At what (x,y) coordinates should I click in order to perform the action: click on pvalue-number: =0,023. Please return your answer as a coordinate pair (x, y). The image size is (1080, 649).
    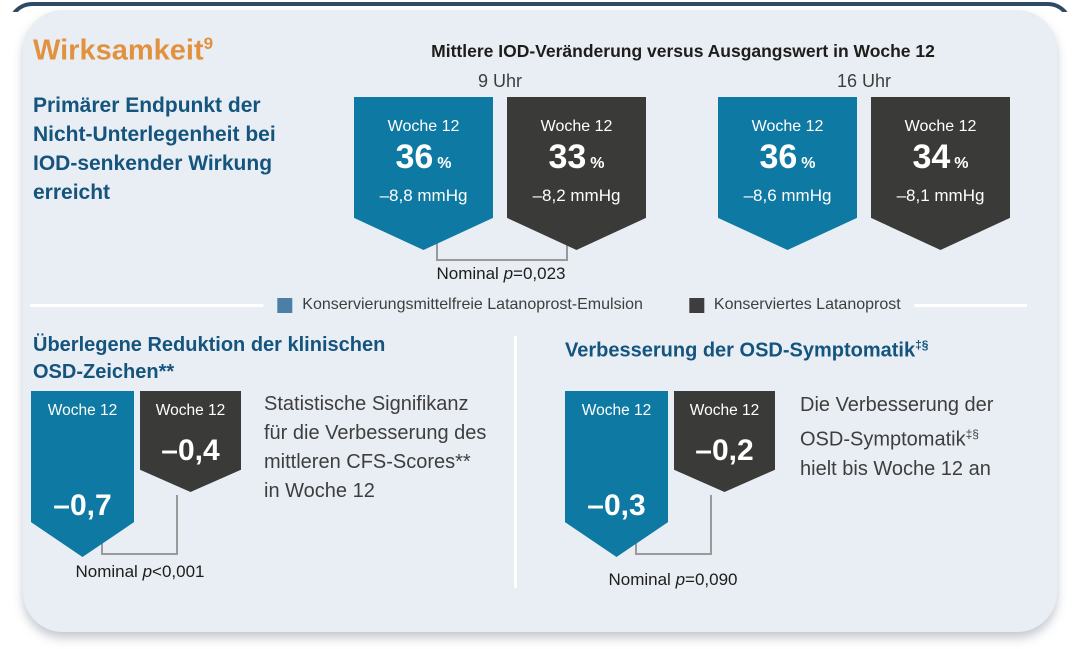
    Looking at the image, I should click on (539, 273).